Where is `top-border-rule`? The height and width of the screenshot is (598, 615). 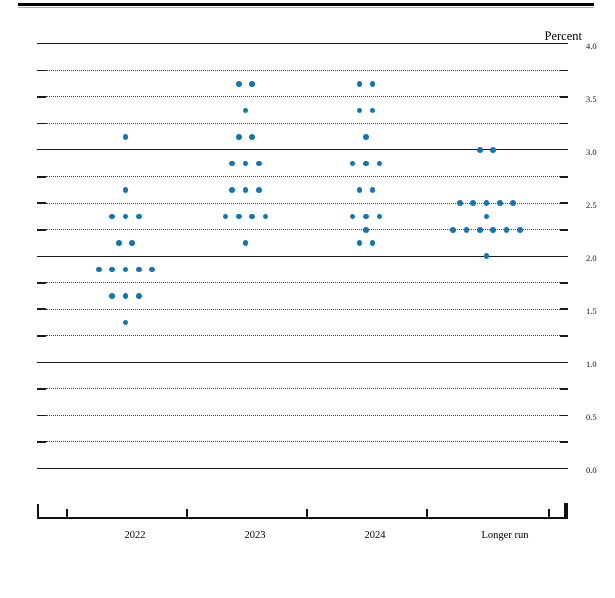 top-border-rule is located at coordinates (306, 4).